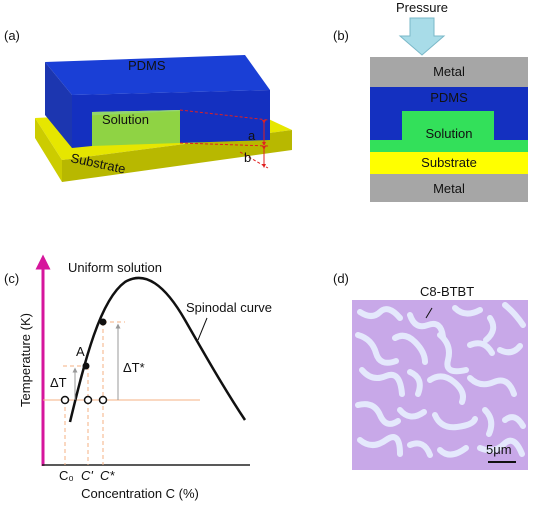 Image resolution: width=533 pixels, height=505 pixels. I want to click on panel-d: (d) C8-BTBT 5μm, so click(430, 370).